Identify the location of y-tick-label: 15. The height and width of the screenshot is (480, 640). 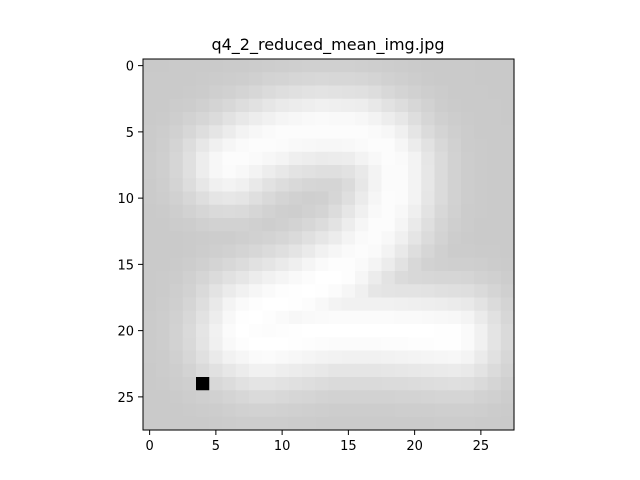
(125, 265).